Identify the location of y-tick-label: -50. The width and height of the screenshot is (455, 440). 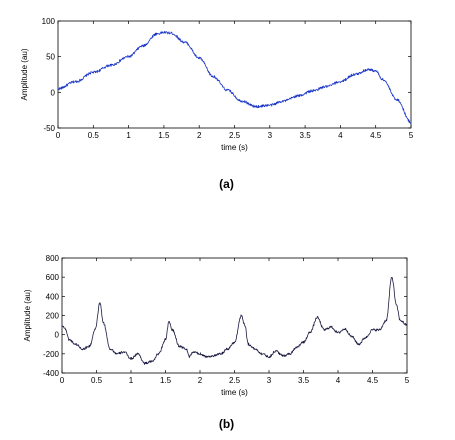
(49, 128).